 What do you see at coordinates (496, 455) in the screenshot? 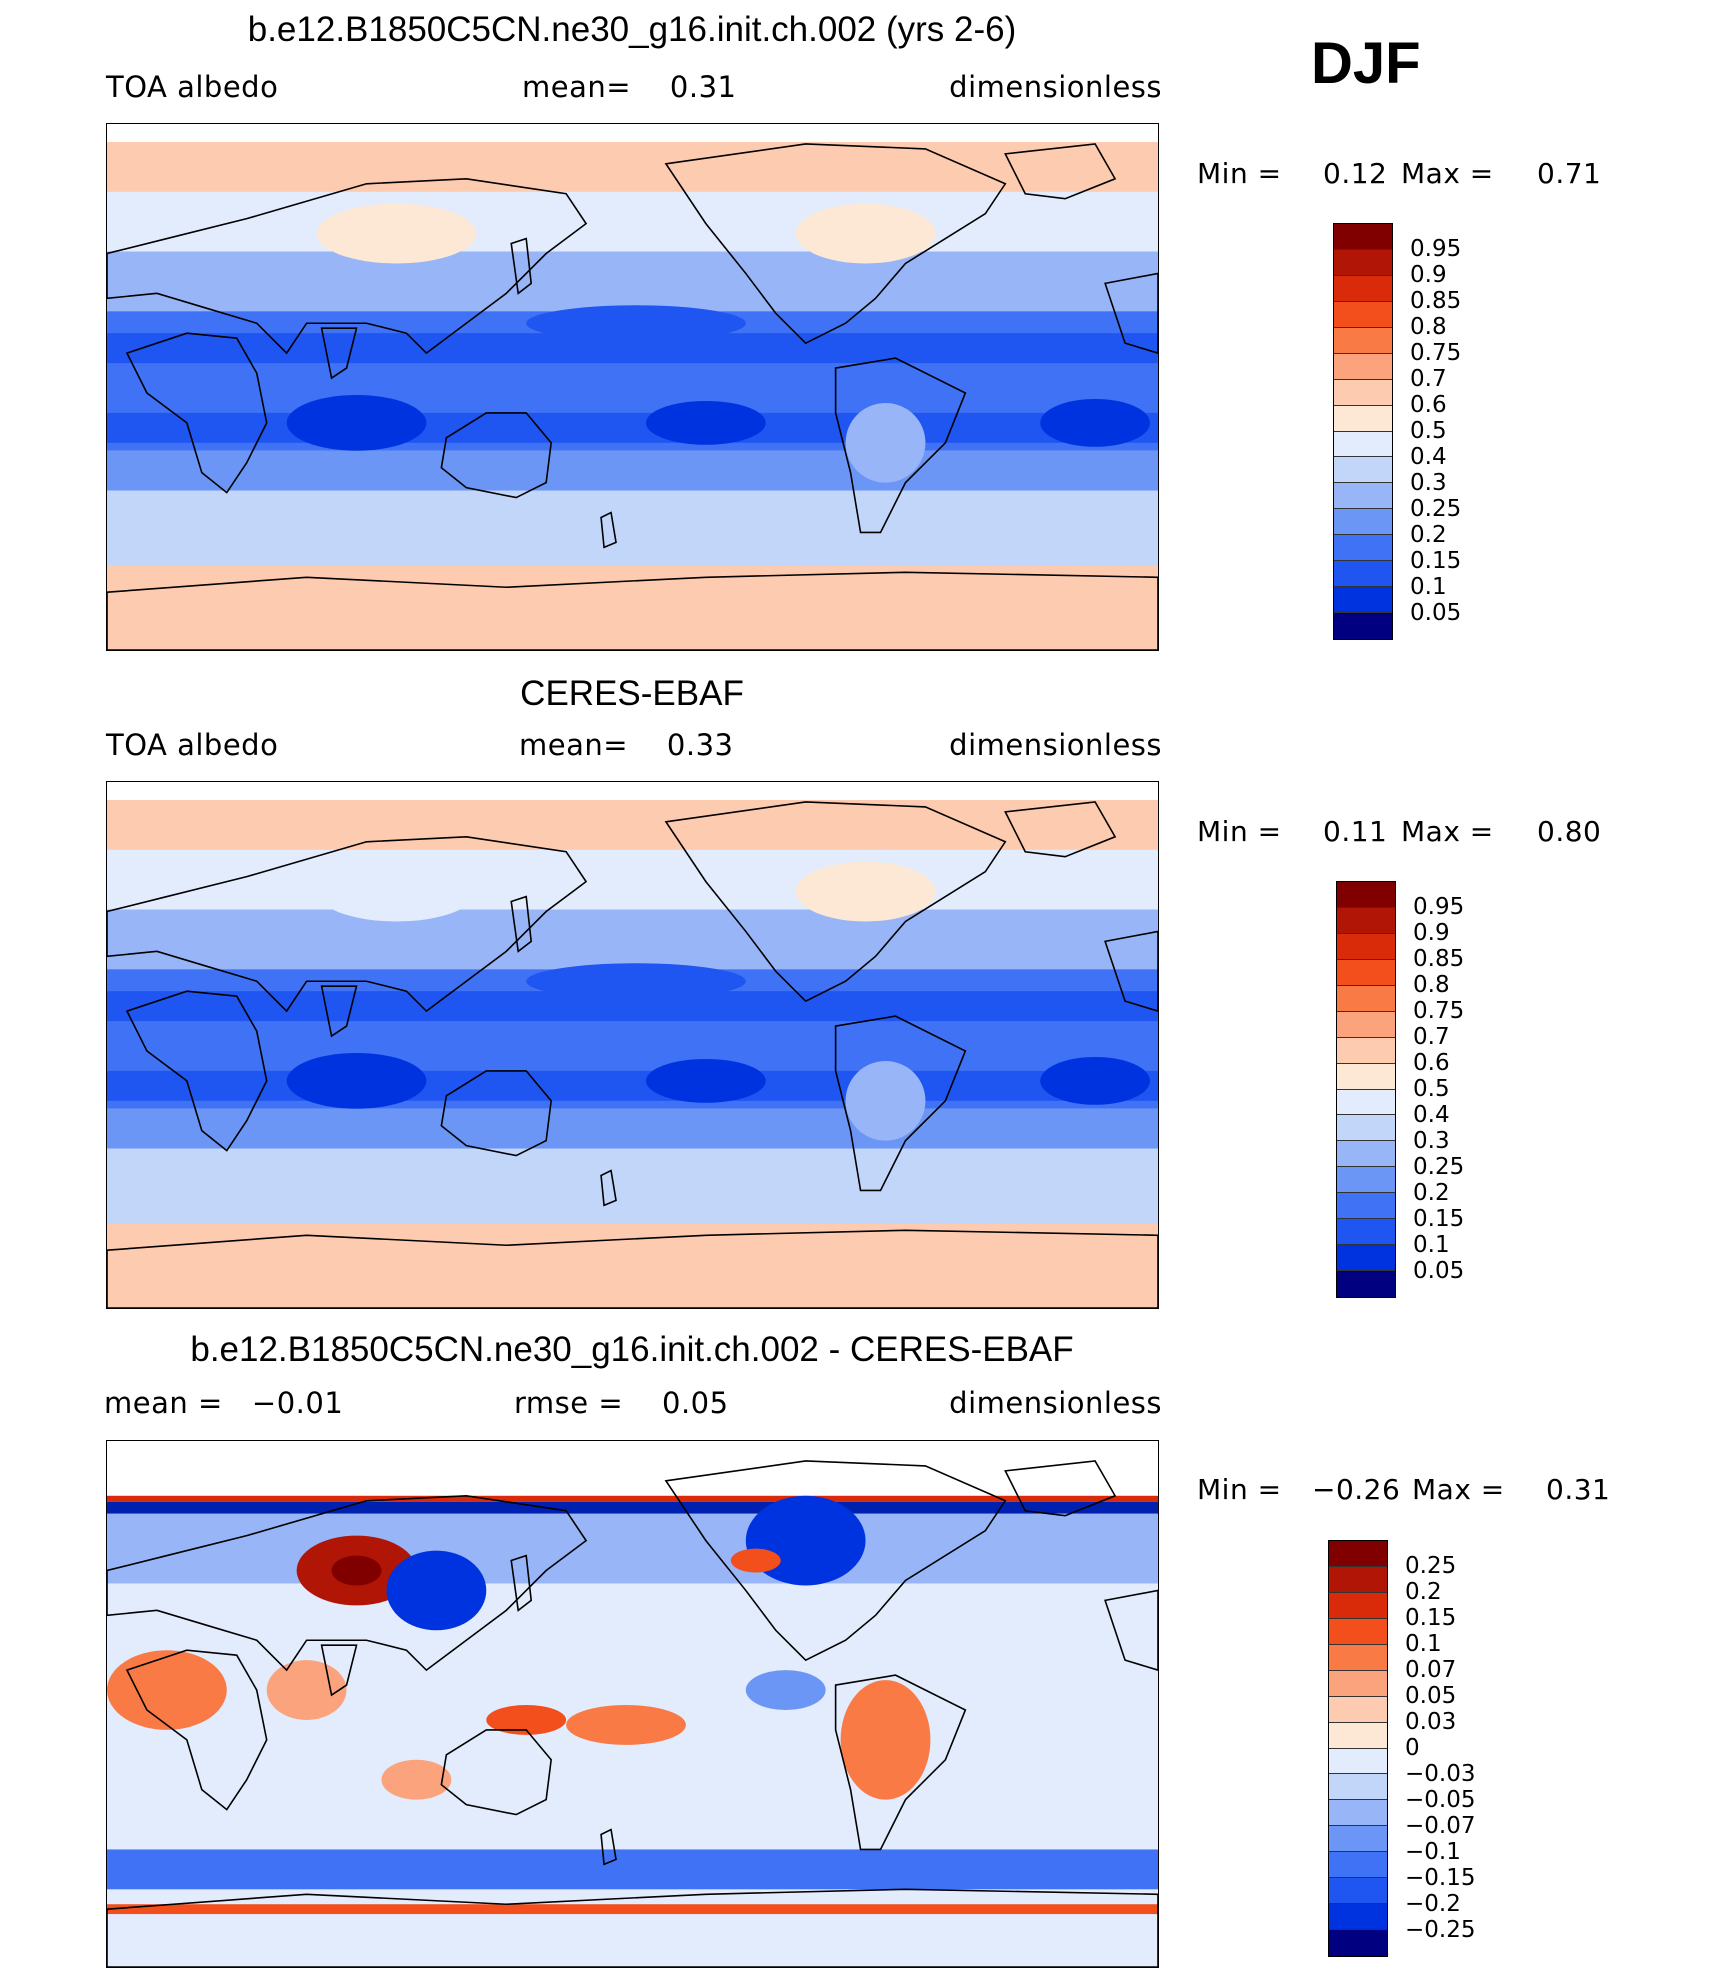
I see `australia-outline` at bounding box center [496, 455].